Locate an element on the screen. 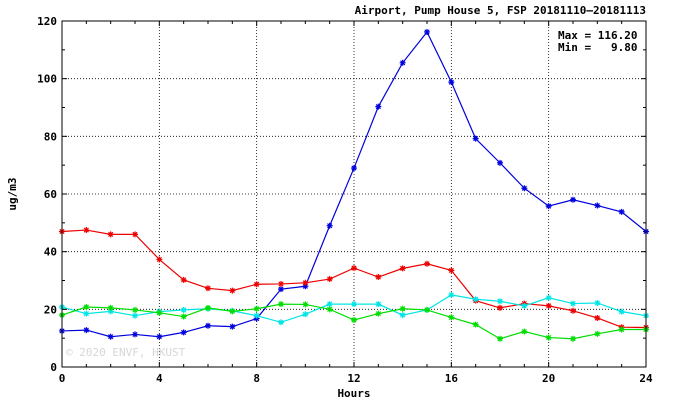 The image size is (674, 409). x-tick-label: 4 is located at coordinates (159, 378).